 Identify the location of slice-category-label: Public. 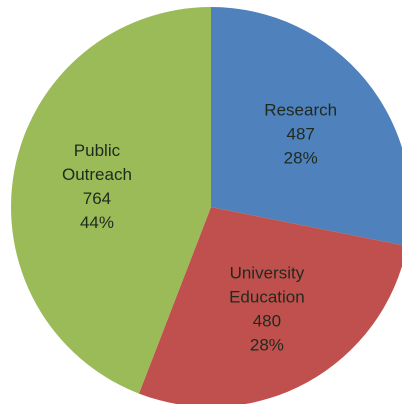
(97, 150).